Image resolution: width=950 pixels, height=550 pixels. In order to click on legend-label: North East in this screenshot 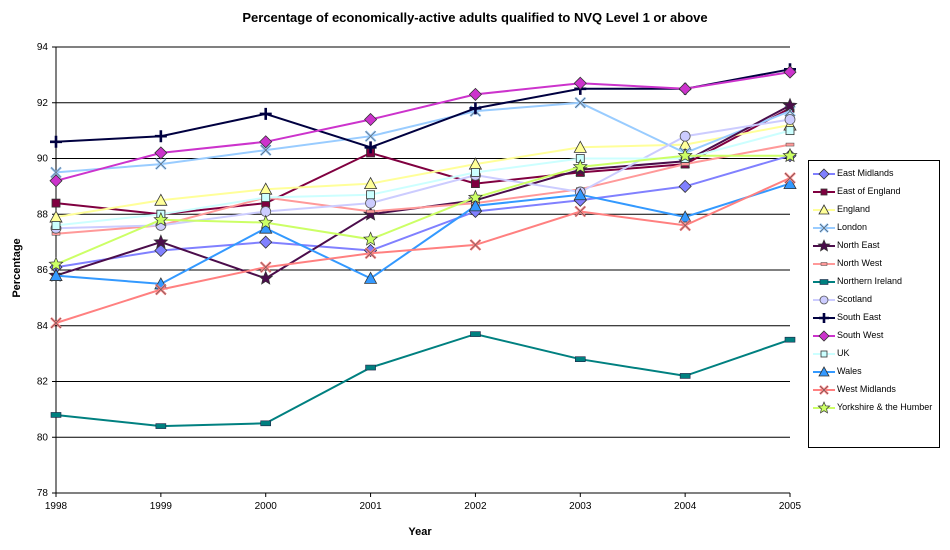, I will do `click(858, 245)`.